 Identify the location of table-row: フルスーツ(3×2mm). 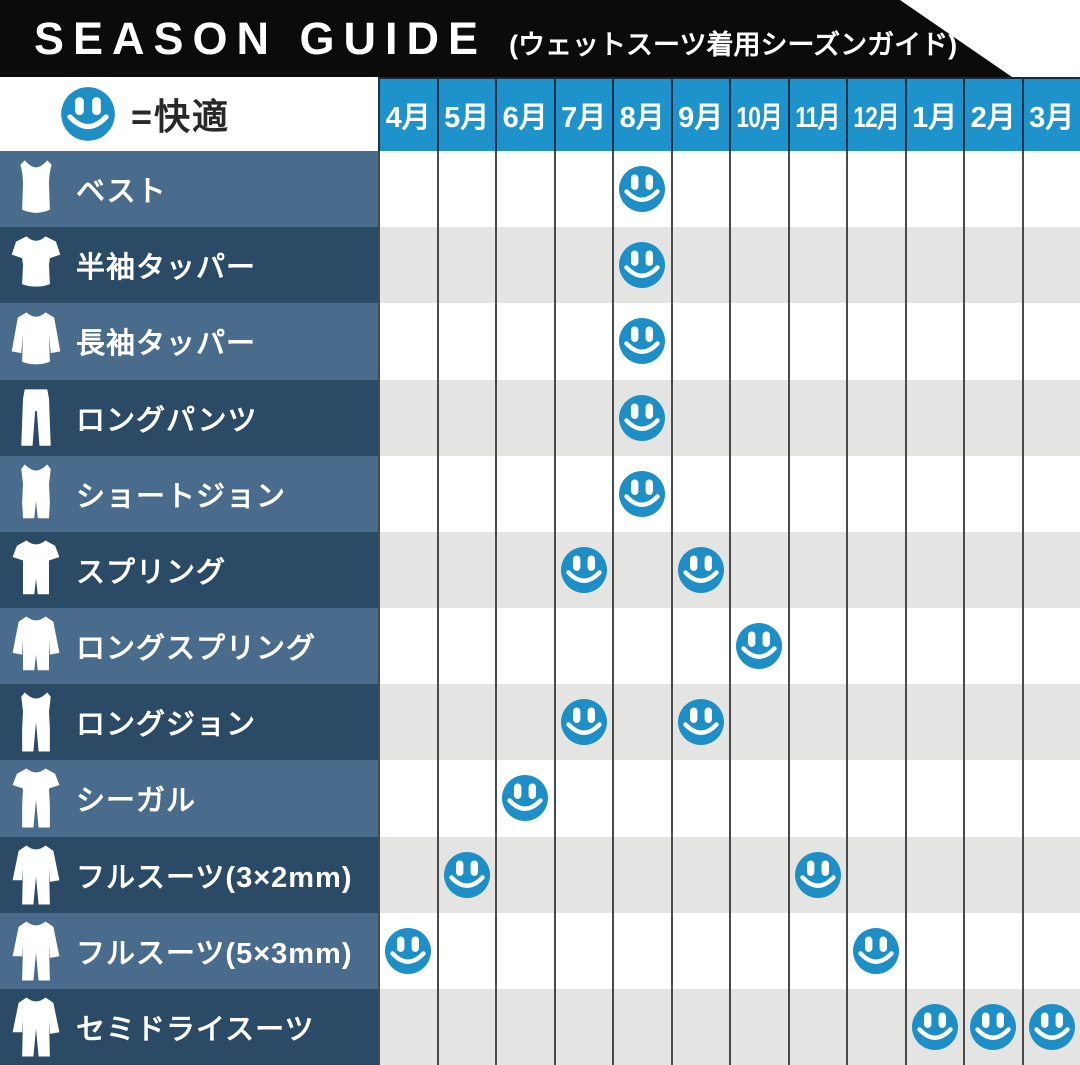
(540, 874).